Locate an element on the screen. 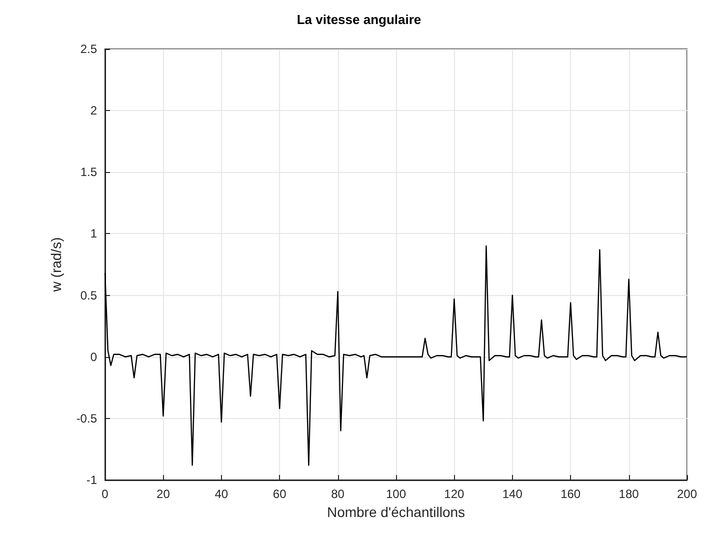 This screenshot has width=718, height=542. x-tick-label: 120 is located at coordinates (454, 494).